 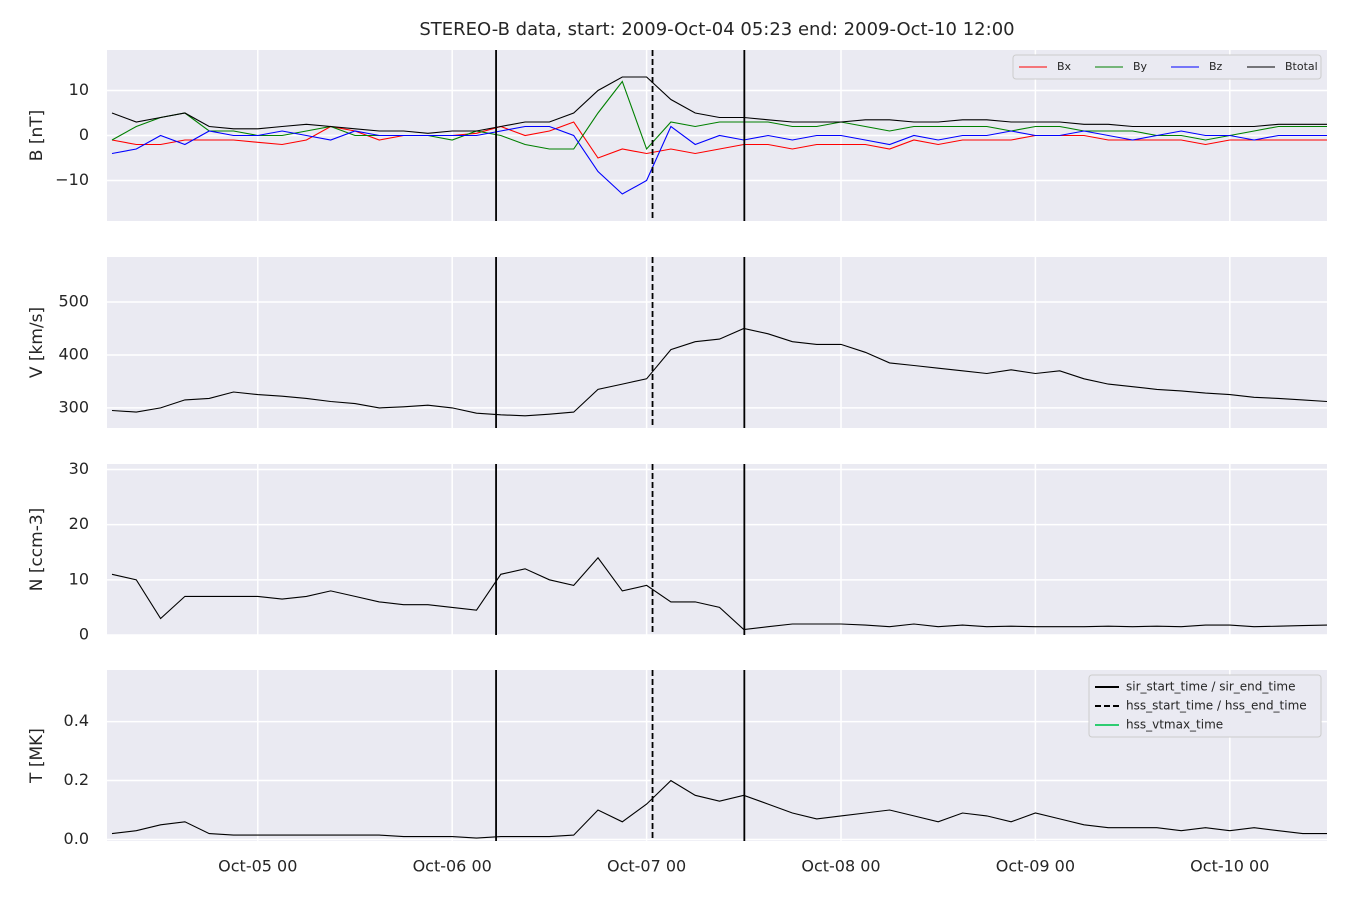 What do you see at coordinates (72, 179) in the screenshot?
I see `y-tick-label: −10` at bounding box center [72, 179].